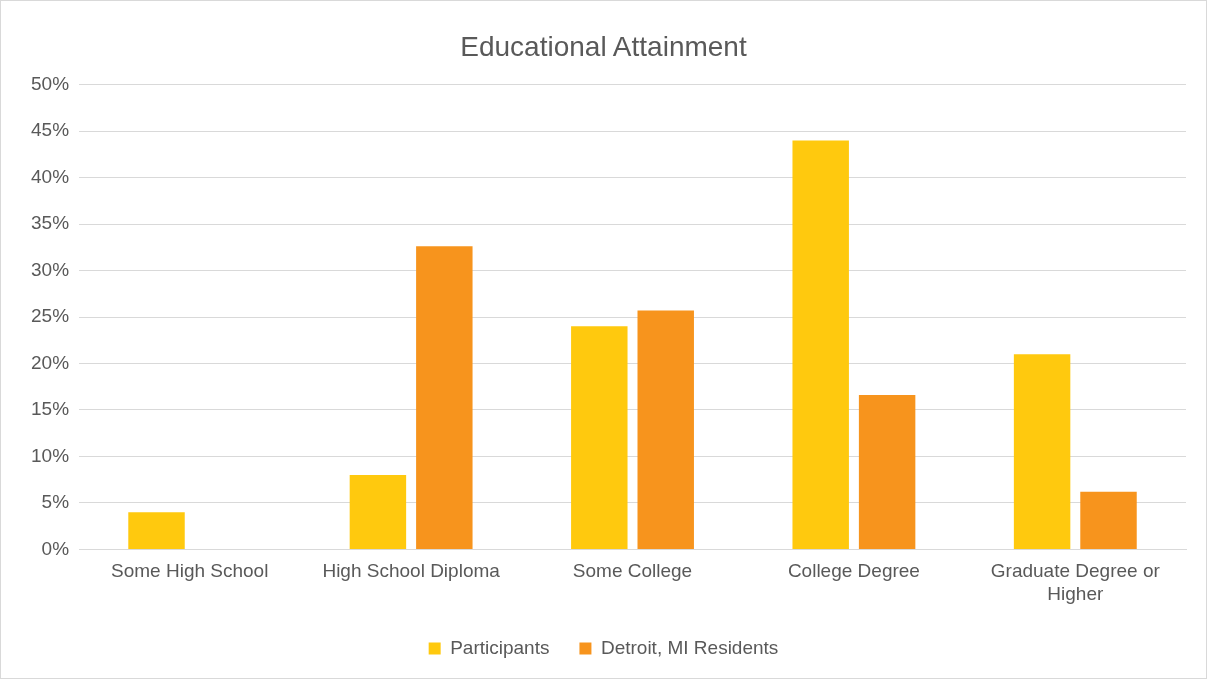 Image resolution: width=1207 pixels, height=679 pixels. I want to click on y-tick-label: 40%, so click(50, 176).